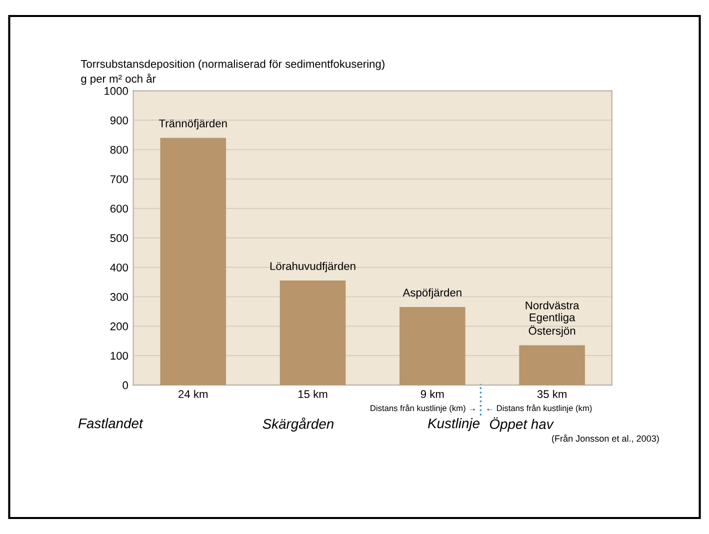 The image size is (709, 534). What do you see at coordinates (298, 424) in the screenshot?
I see `text: Skärgården` at bounding box center [298, 424].